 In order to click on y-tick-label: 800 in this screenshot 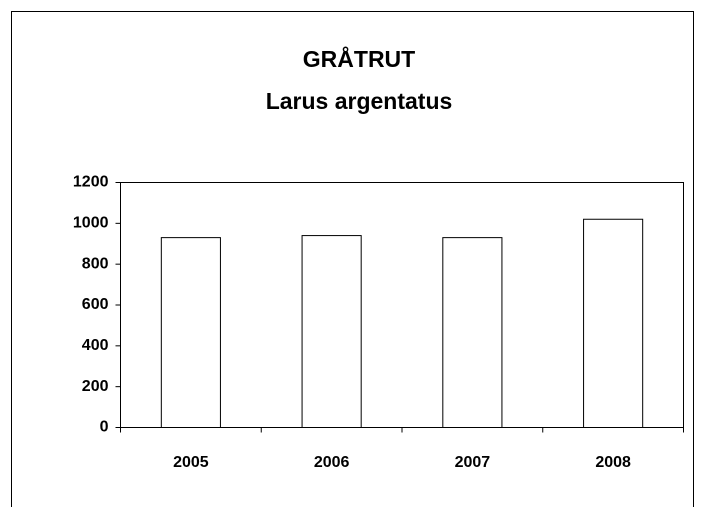, I will do `click(95, 263)`.